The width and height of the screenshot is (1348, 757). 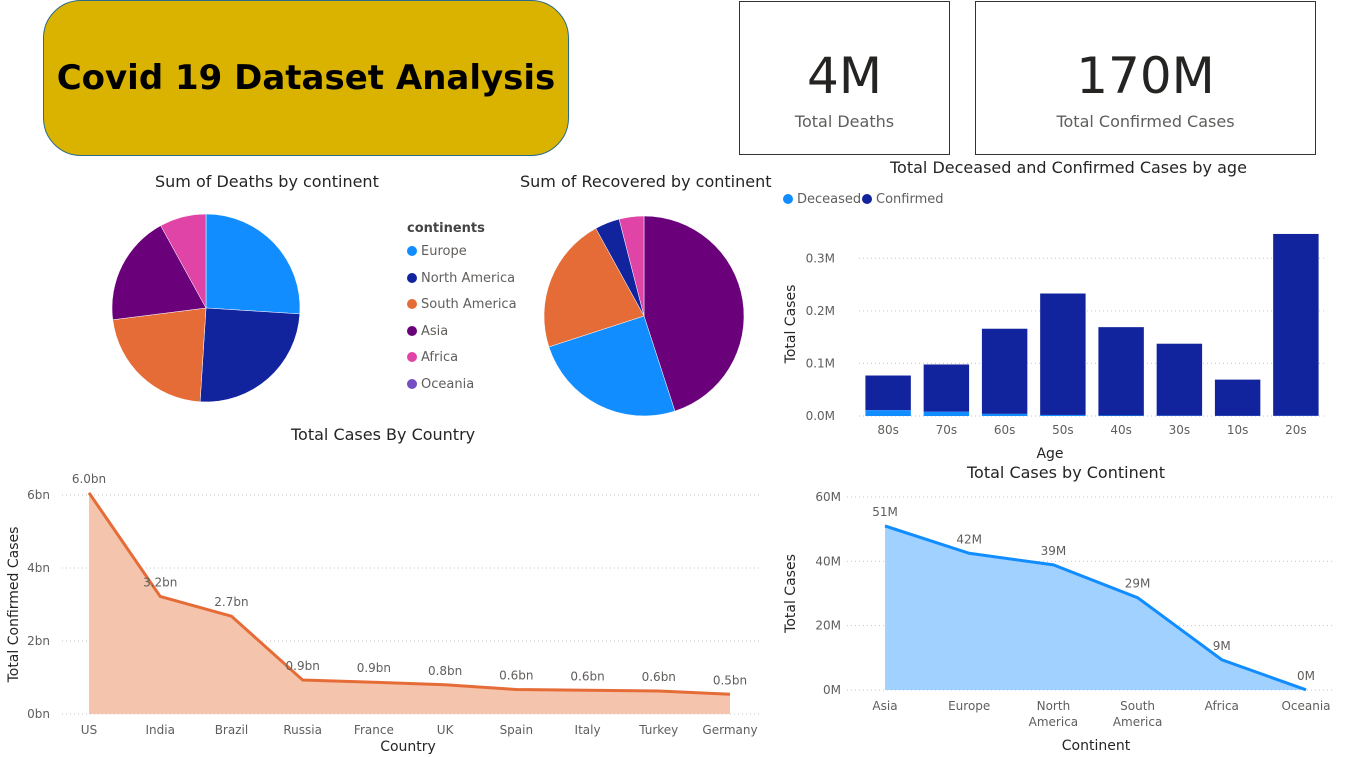 I want to click on total-confirmed-card: 170M Total Confirmed Cases, so click(x=1145, y=78).